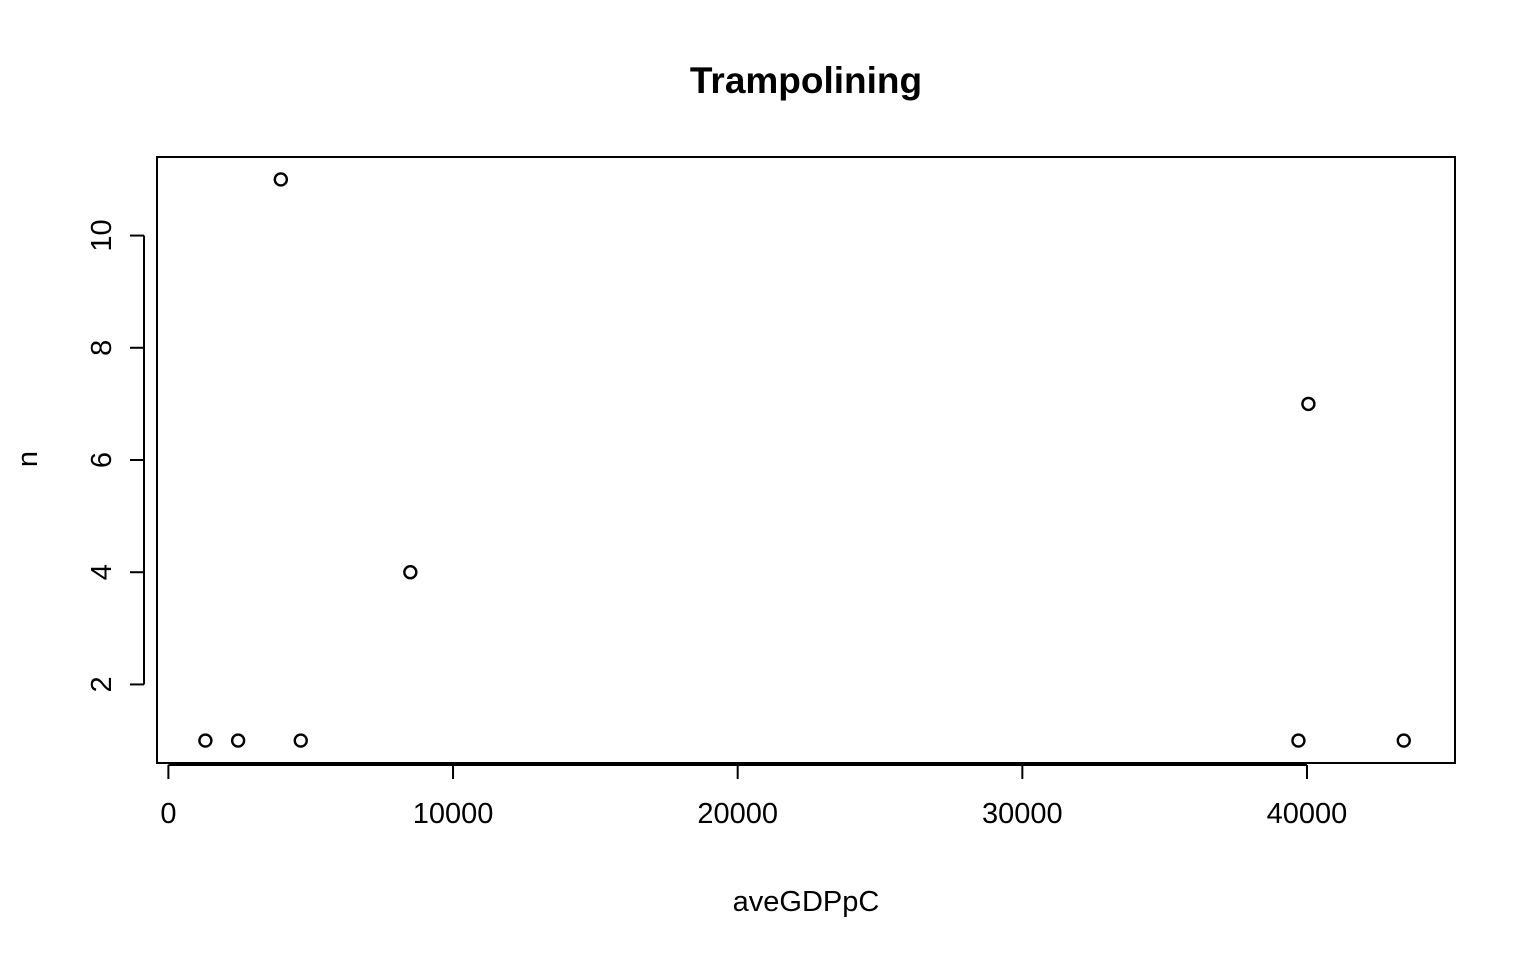 The image size is (1536, 960). Describe the element at coordinates (806, 80) in the screenshot. I see `chart-title: Trampolining` at that location.